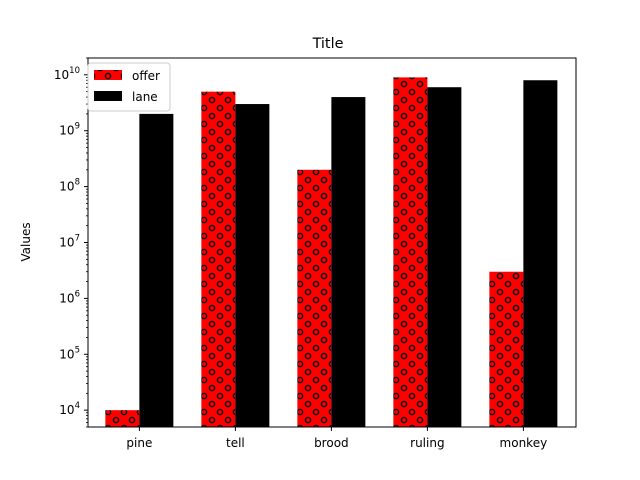 The image size is (640, 480). Describe the element at coordinates (218, 259) in the screenshot. I see `bar-offer-tell` at that location.